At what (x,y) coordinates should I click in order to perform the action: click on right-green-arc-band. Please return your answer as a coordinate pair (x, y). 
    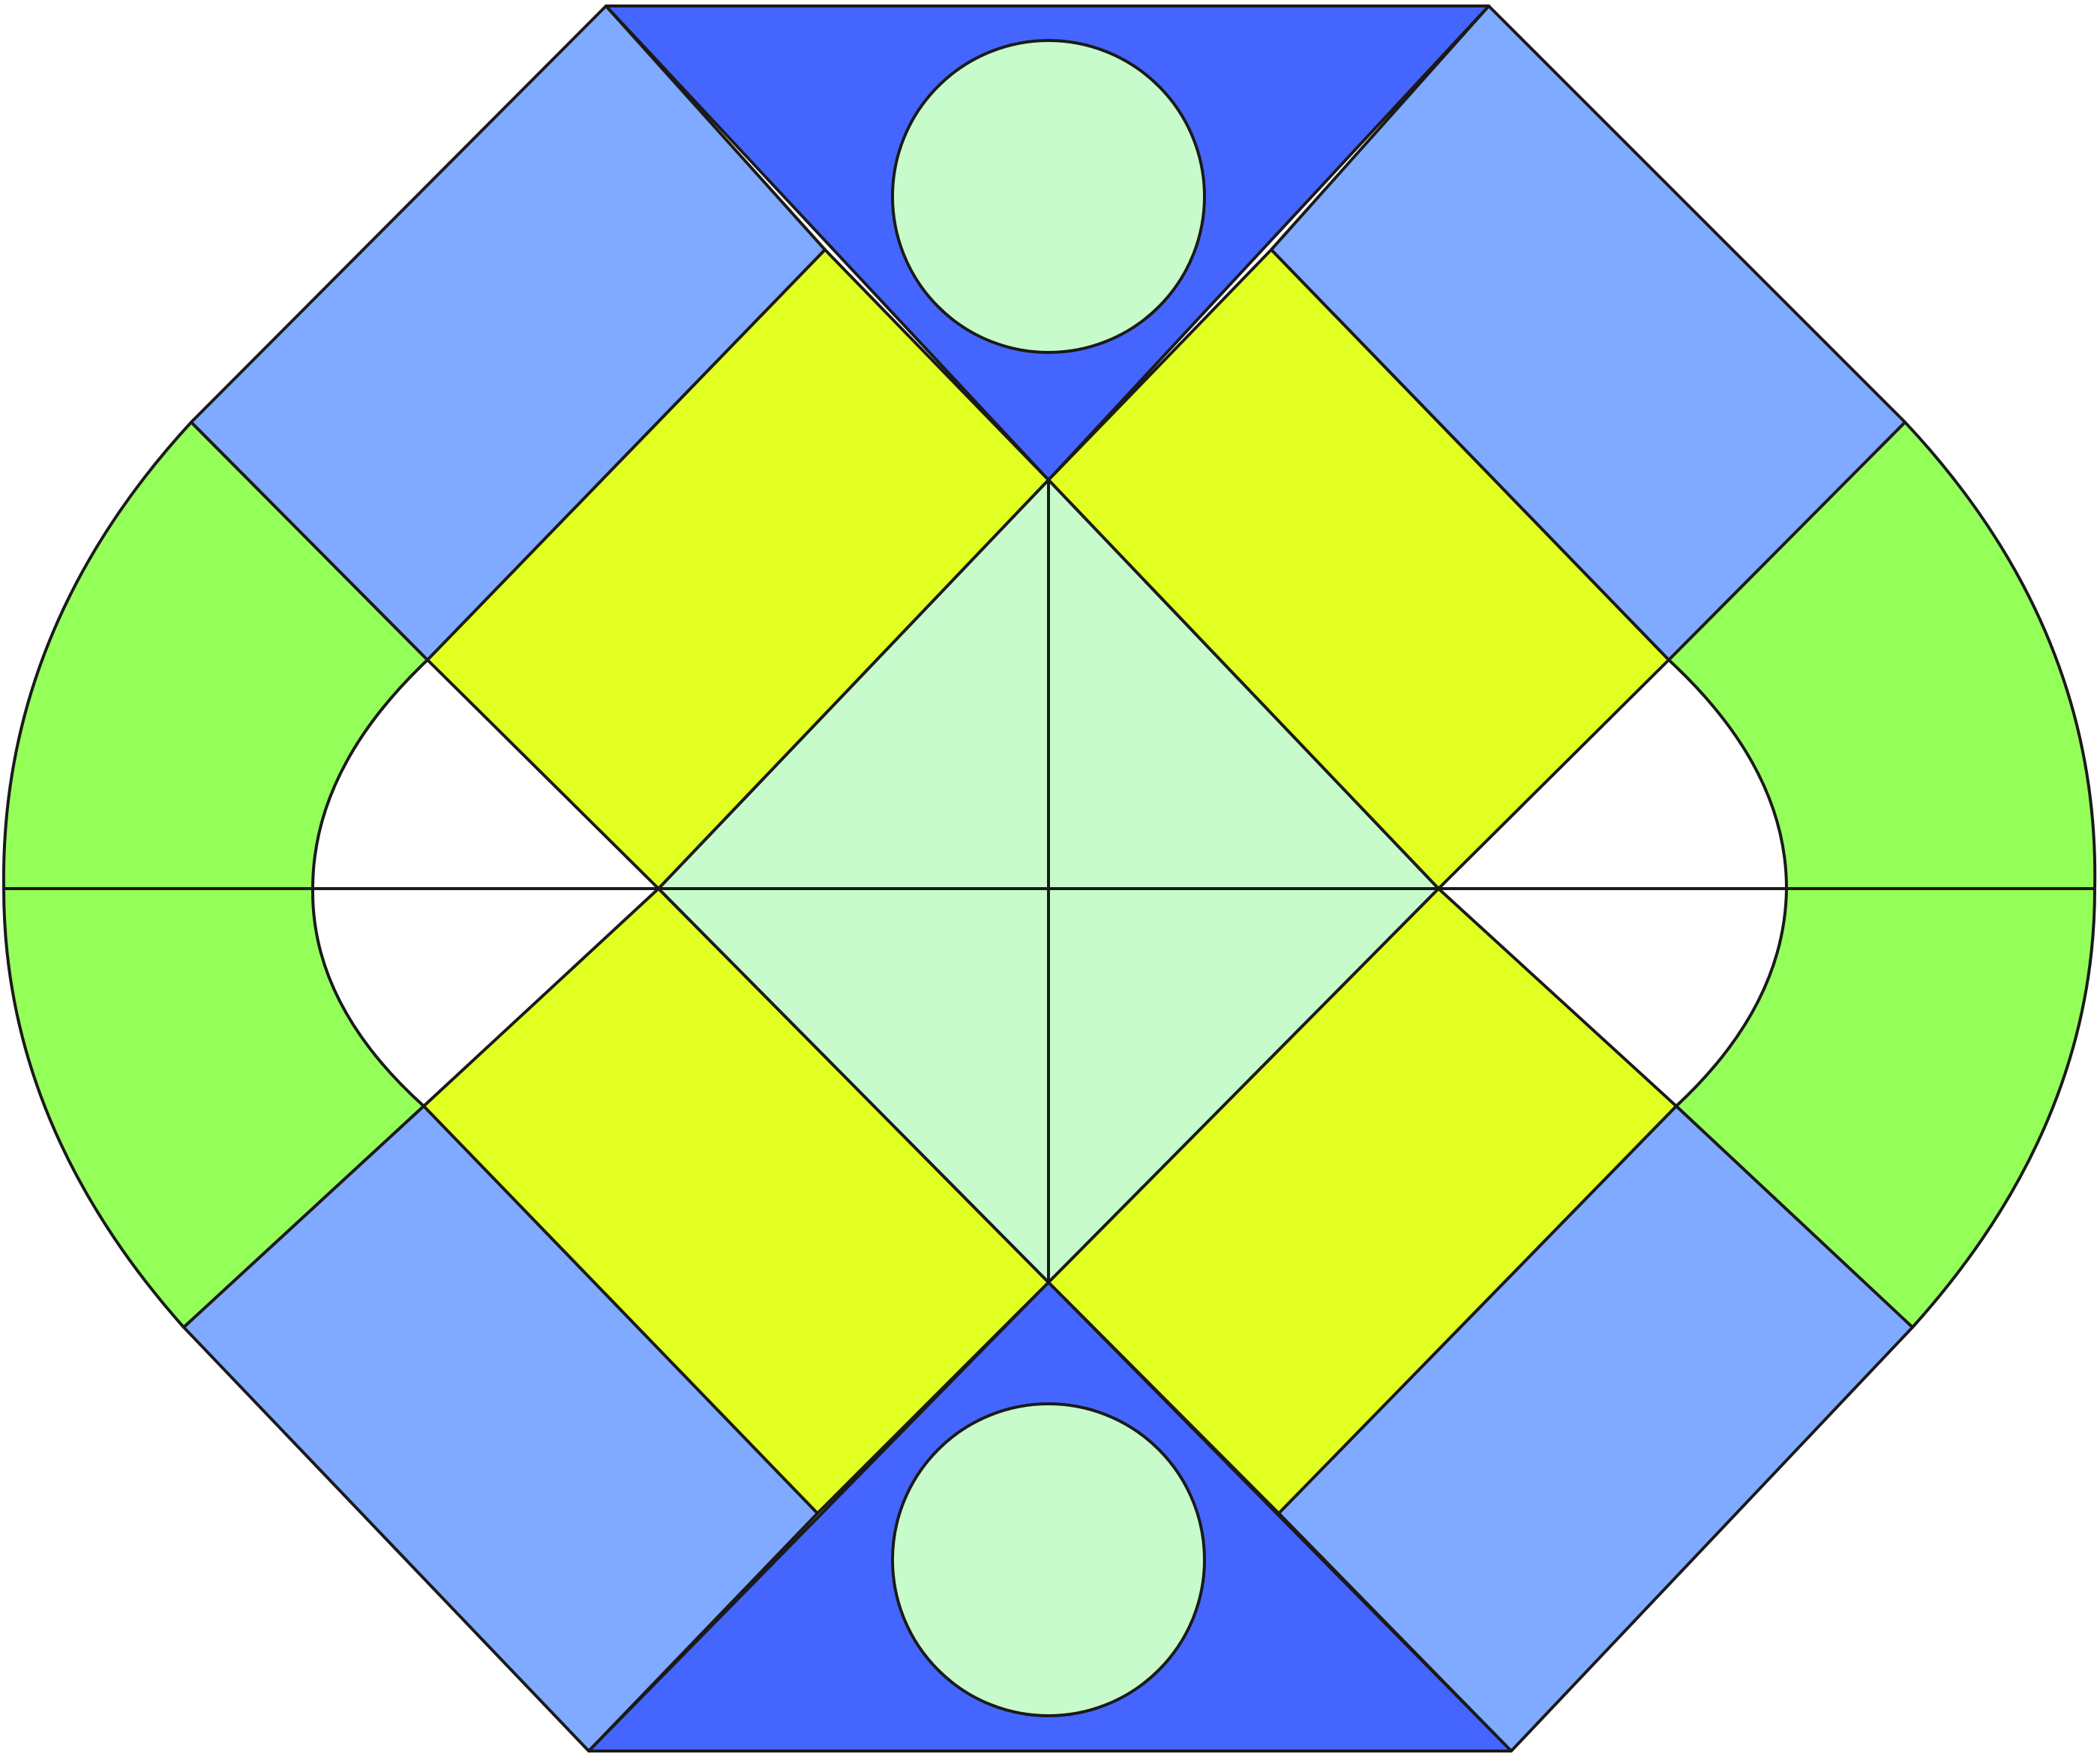
    Looking at the image, I should click on (1882, 875).